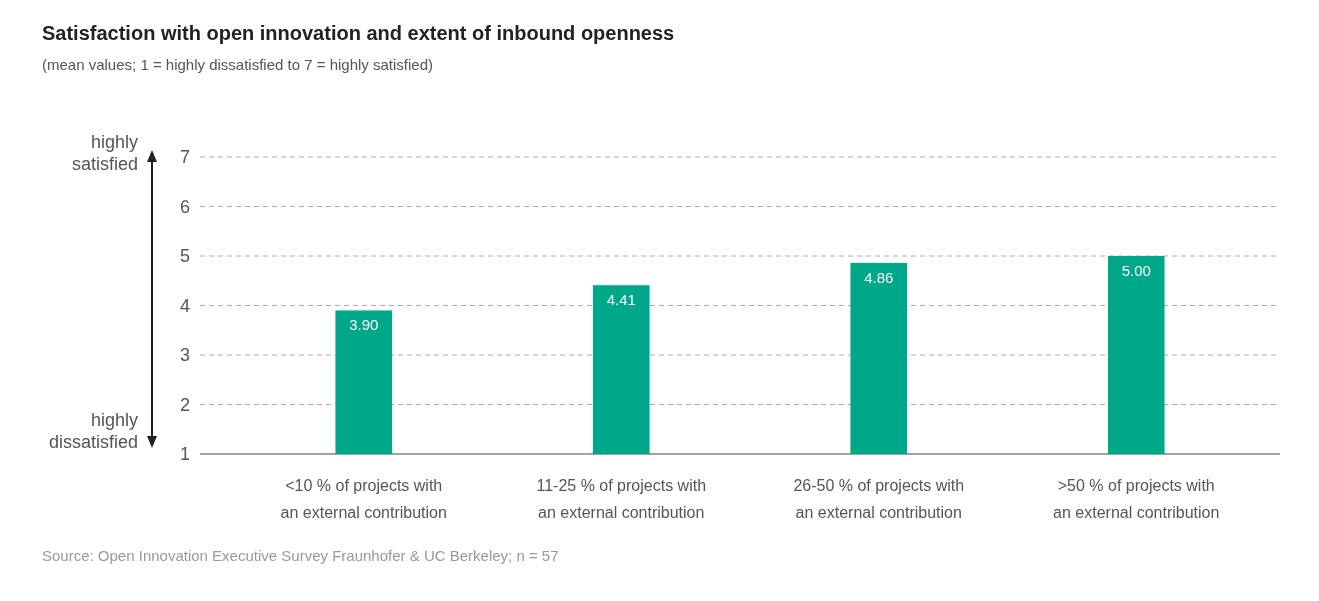  I want to click on x-tick-label: <10 % of projects with an external contribution, so click(363, 499).